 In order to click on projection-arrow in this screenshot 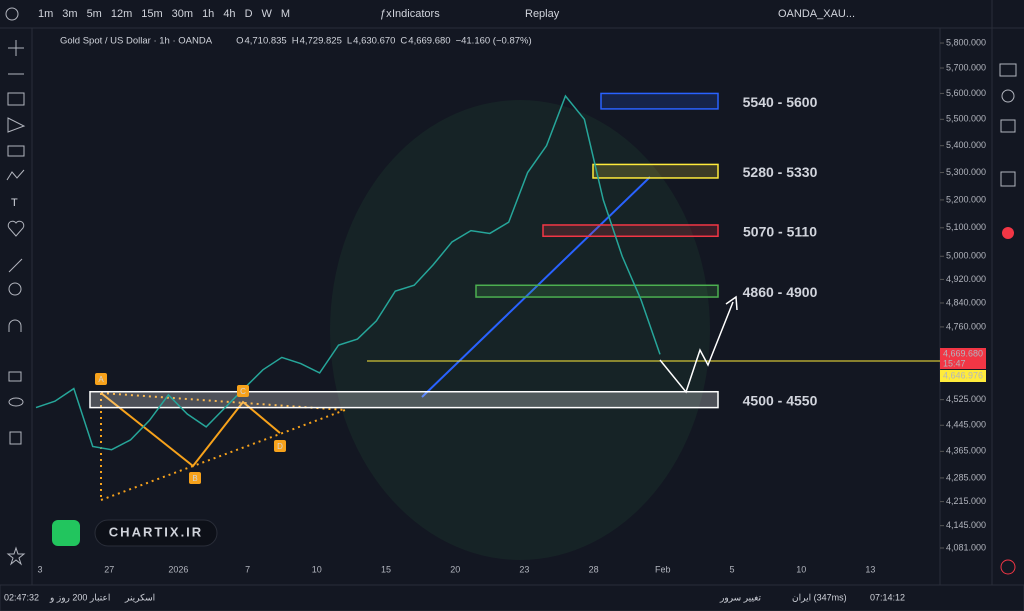, I will do `click(696, 347)`.